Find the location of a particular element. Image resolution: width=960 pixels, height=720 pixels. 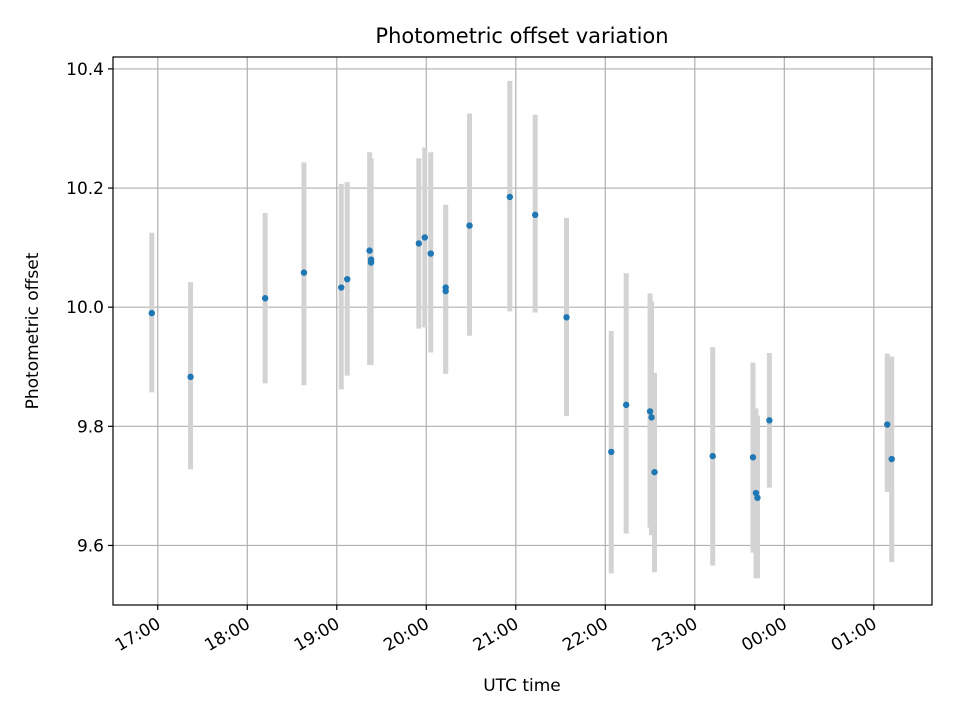

y-tick-label: 10.4 is located at coordinates (85, 70).